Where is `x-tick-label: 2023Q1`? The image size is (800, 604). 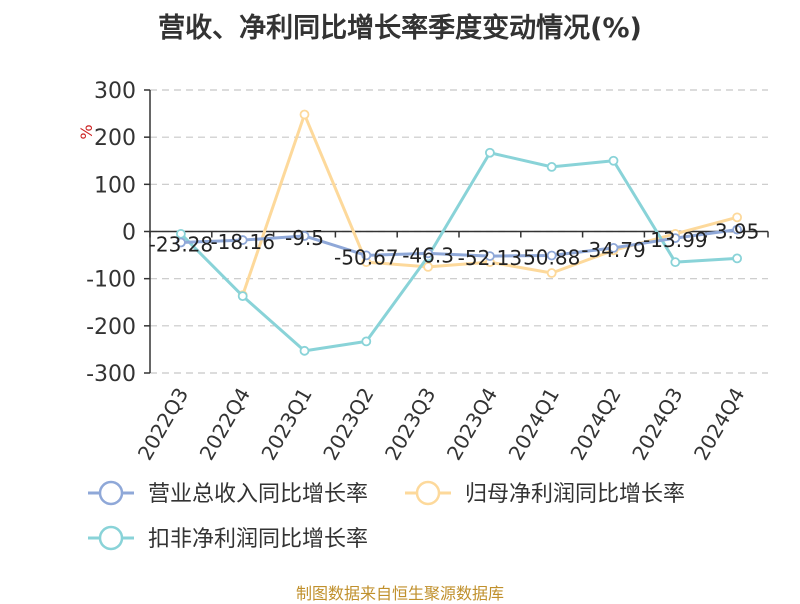
x-tick-label: 2023Q1 is located at coordinates (286, 424).